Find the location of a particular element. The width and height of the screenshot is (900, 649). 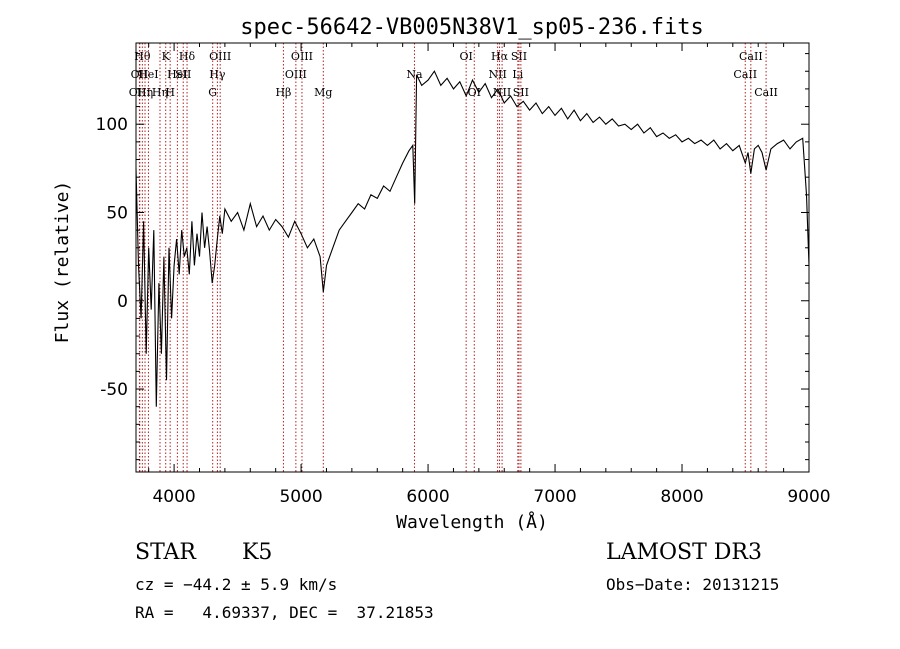

x-tick-label-3: 7000 is located at coordinates (554, 497).